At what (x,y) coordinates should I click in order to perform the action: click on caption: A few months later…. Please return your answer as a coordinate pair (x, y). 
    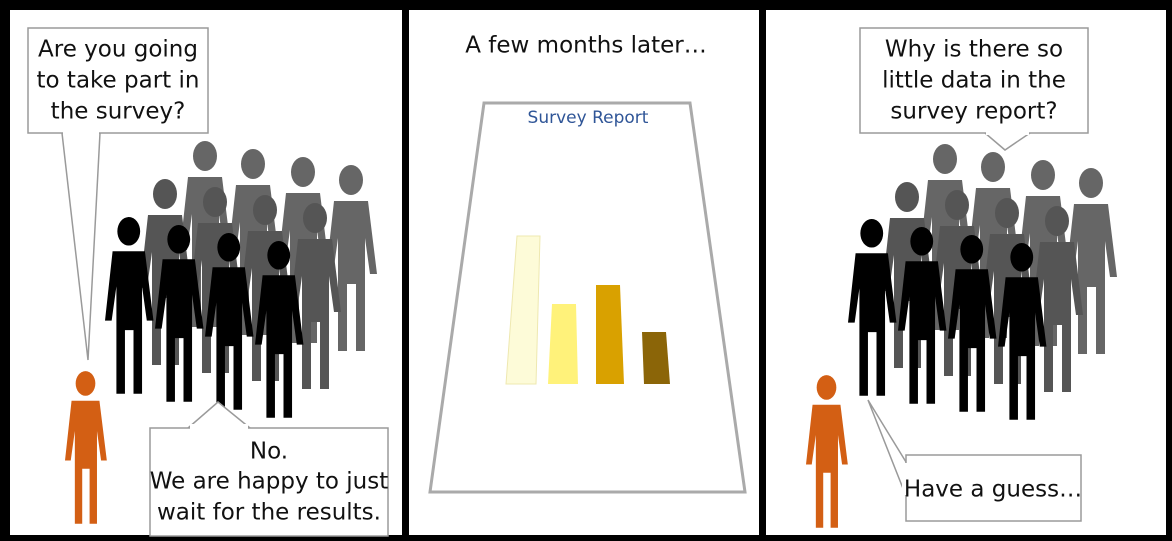
    Looking at the image, I should click on (585, 46).